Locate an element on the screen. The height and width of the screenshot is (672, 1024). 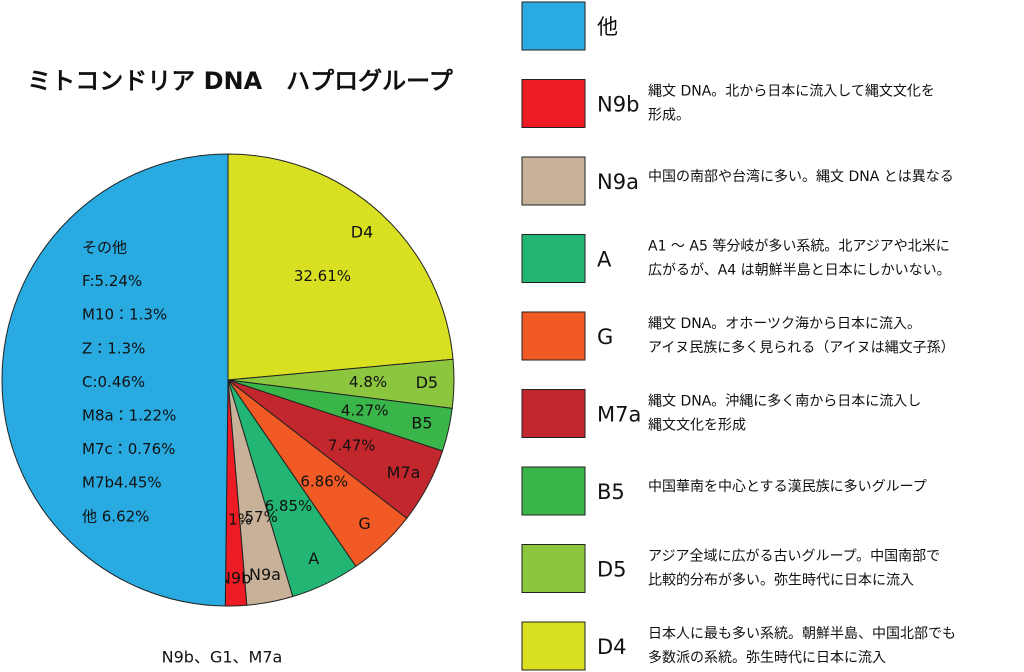
footnote: N9b、G1、M7a is located at coordinates (222, 657).